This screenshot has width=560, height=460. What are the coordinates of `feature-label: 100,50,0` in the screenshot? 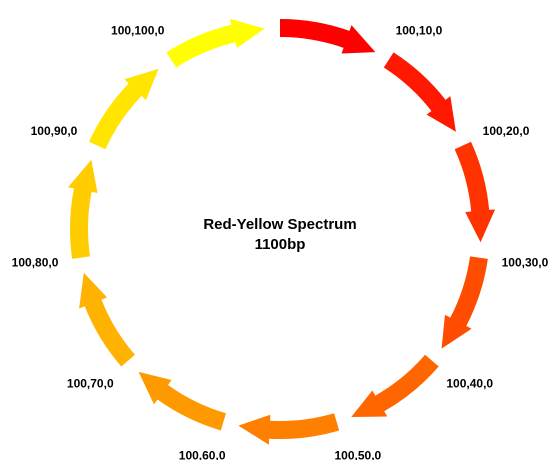 It's located at (357, 454).